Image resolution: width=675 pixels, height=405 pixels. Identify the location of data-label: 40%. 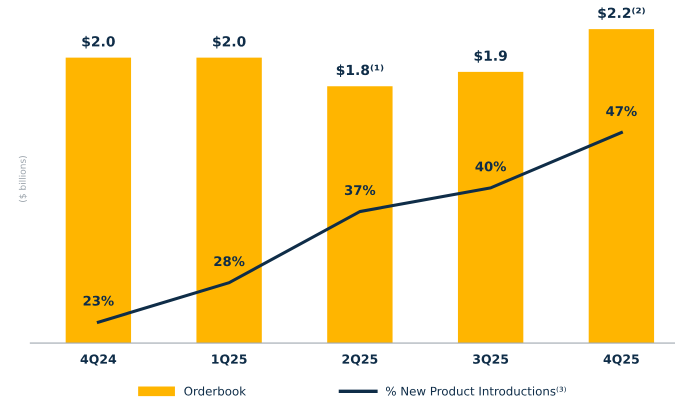
(490, 166).